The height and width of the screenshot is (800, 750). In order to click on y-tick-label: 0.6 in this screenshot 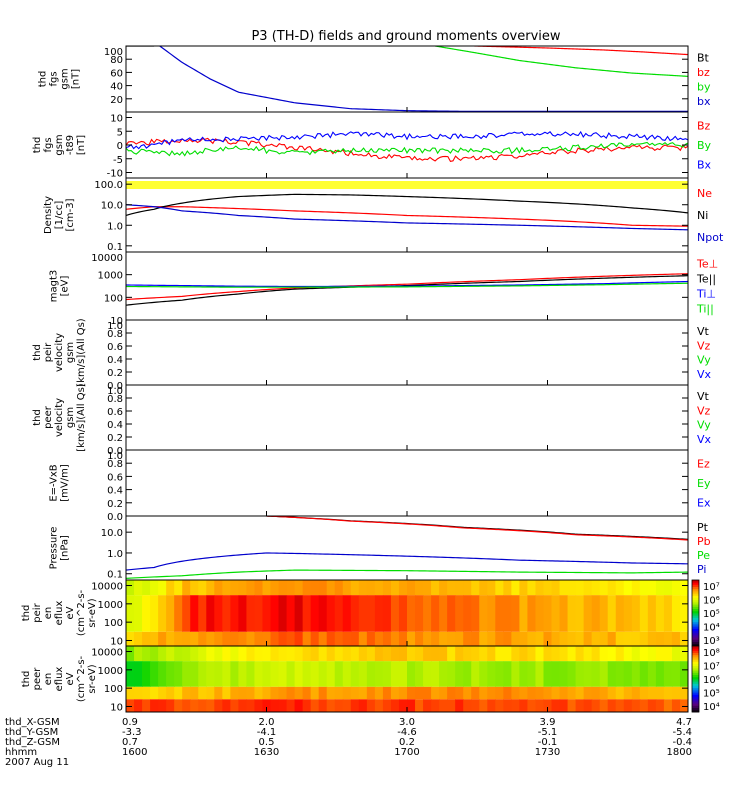, I will do `click(115, 347)`.